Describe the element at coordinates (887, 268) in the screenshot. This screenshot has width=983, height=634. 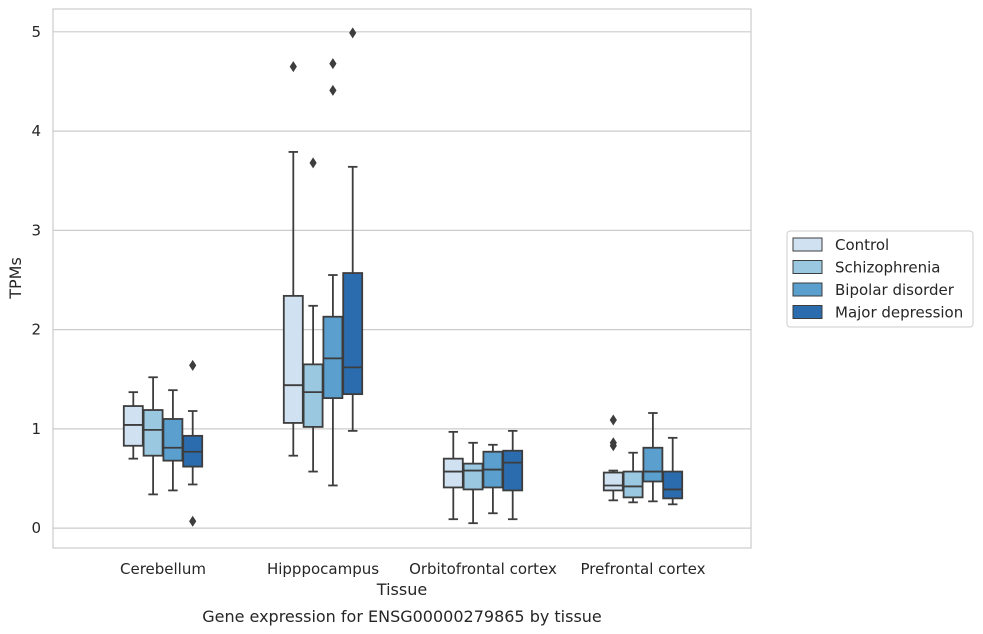
I see `legend-label: Schizophrenia` at that location.